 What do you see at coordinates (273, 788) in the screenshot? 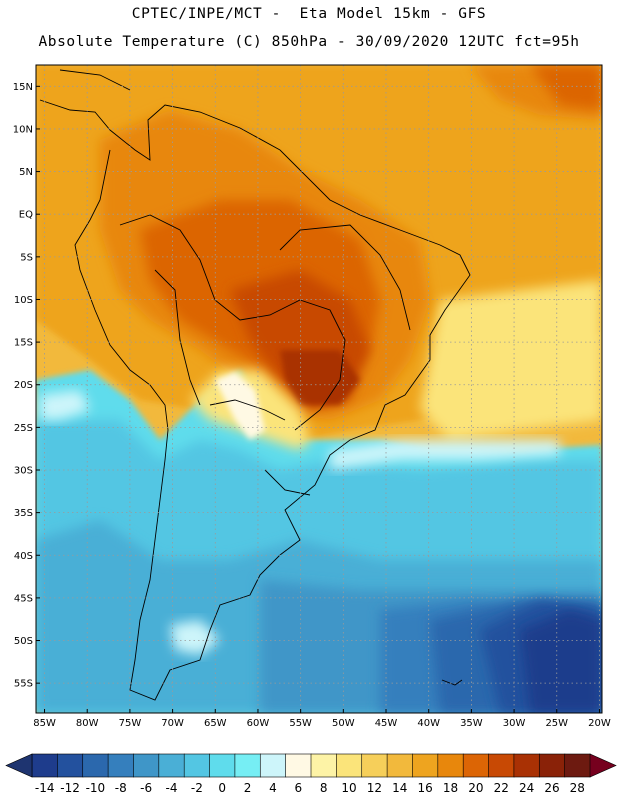
I see `colorbar-label: 4` at bounding box center [273, 788].